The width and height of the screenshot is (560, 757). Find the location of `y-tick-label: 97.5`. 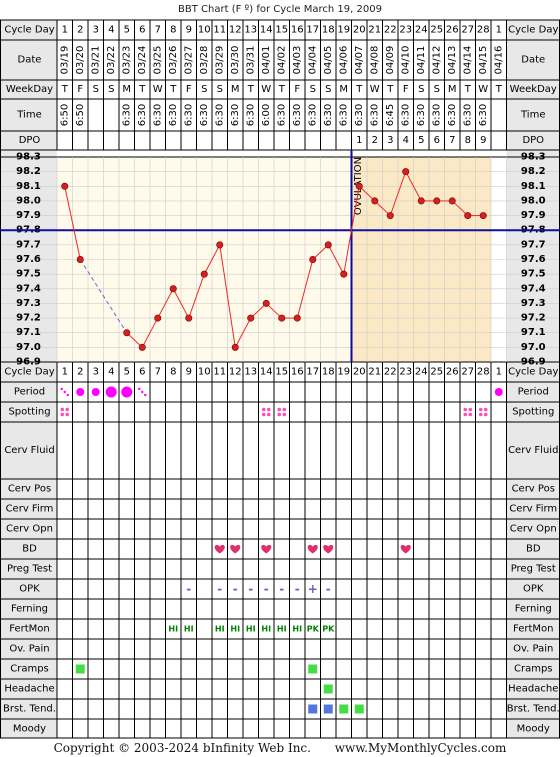

y-tick-label: 97.5 is located at coordinates (28, 274).